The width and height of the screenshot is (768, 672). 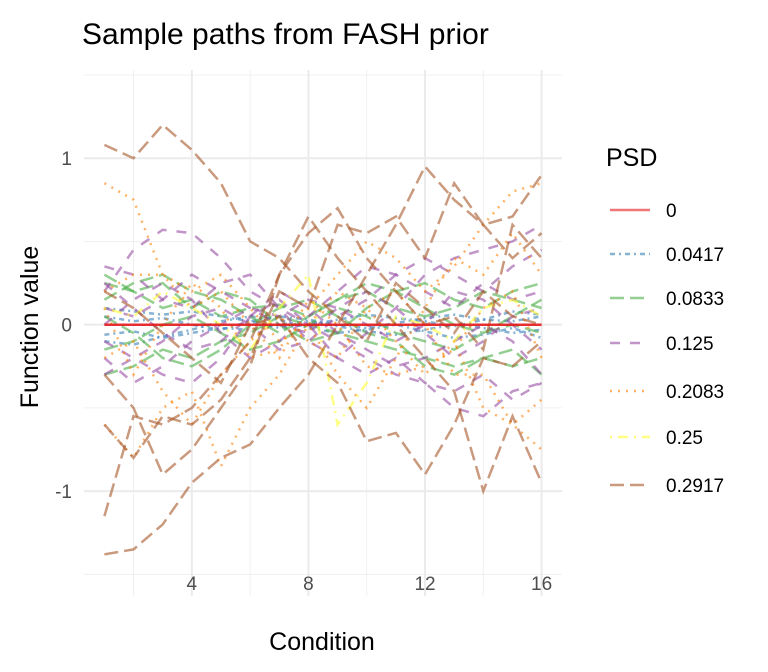 What do you see at coordinates (308, 584) in the screenshot?
I see `x-tick-label: 8` at bounding box center [308, 584].